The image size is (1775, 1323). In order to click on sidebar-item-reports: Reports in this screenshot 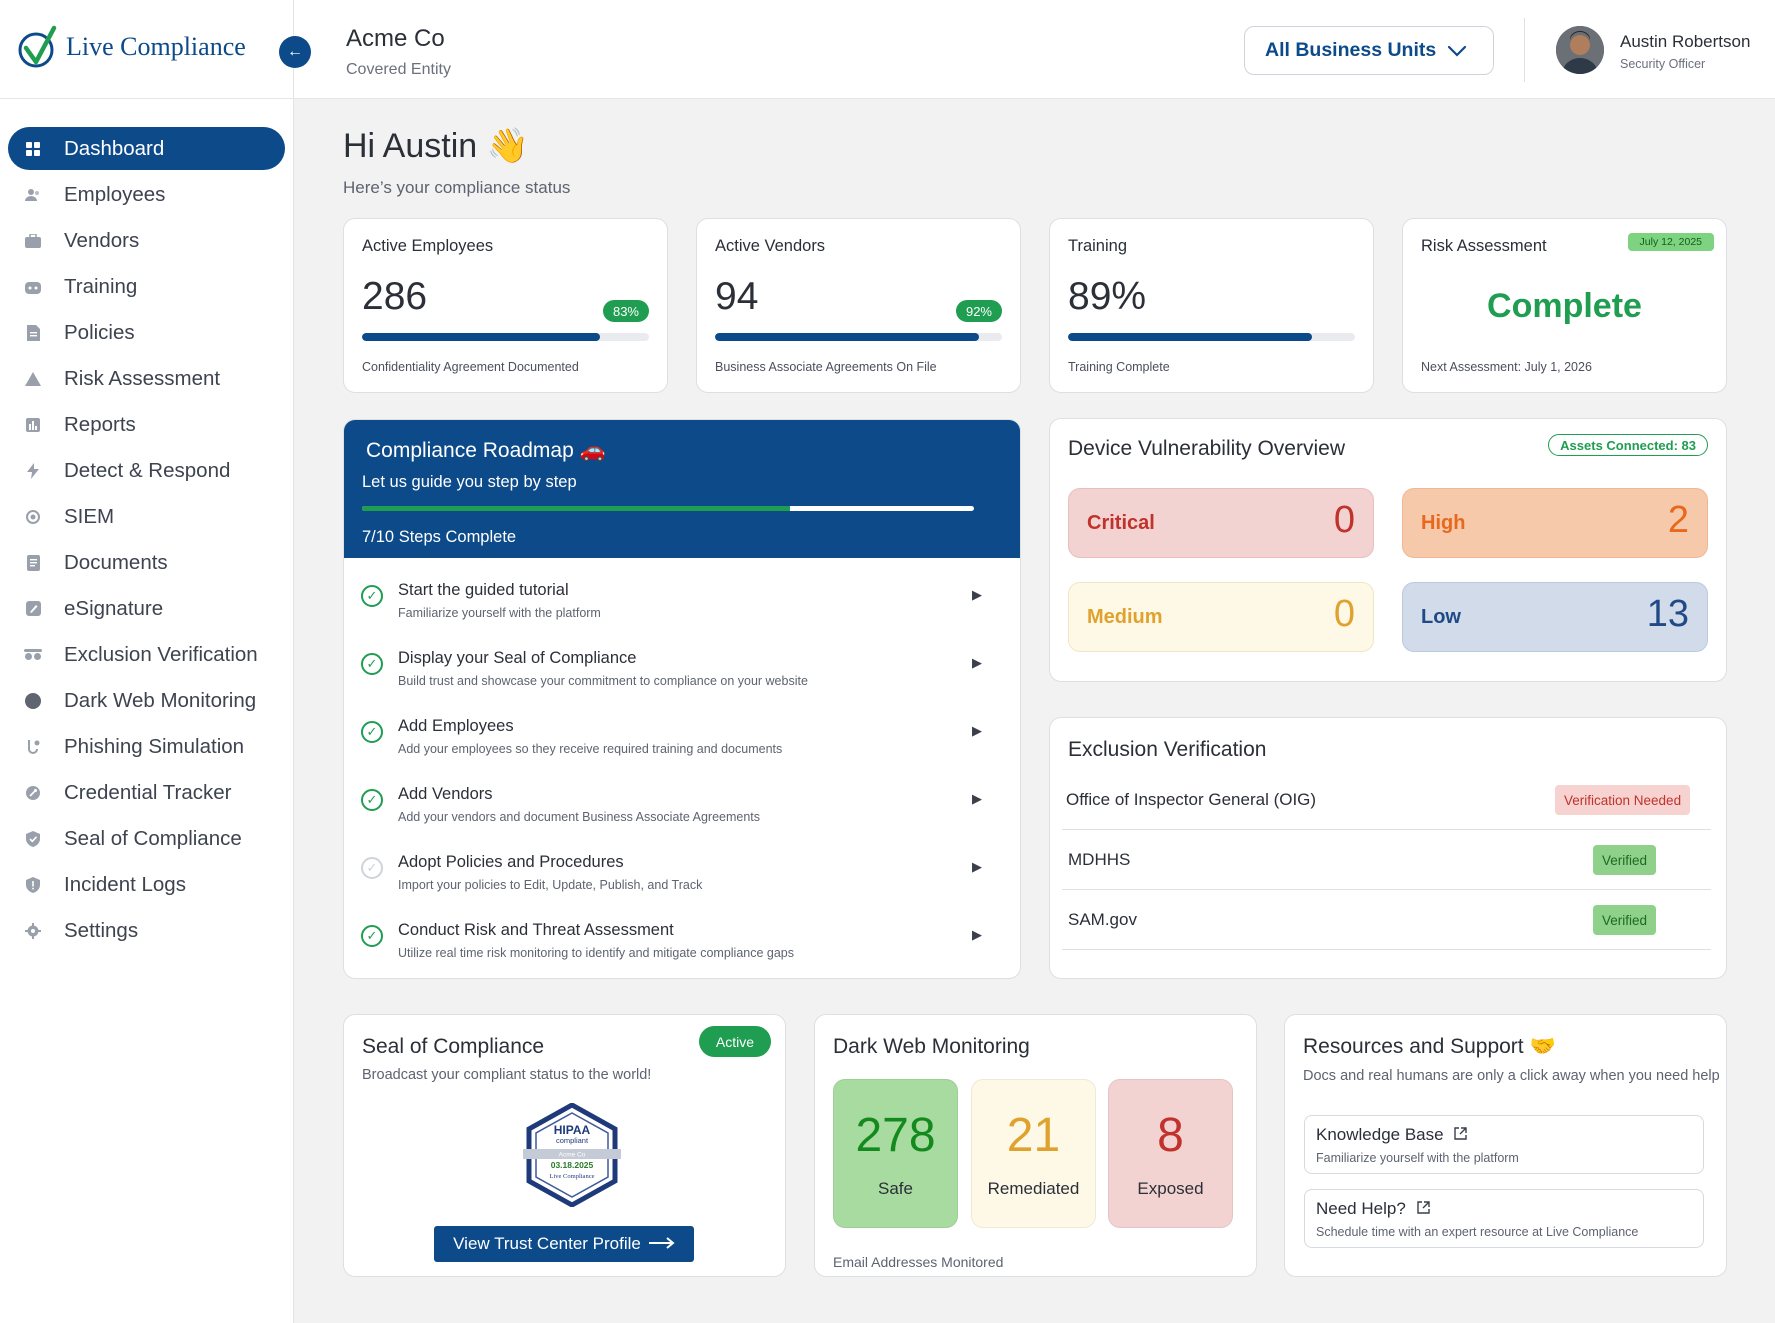, I will do `click(146, 424)`.